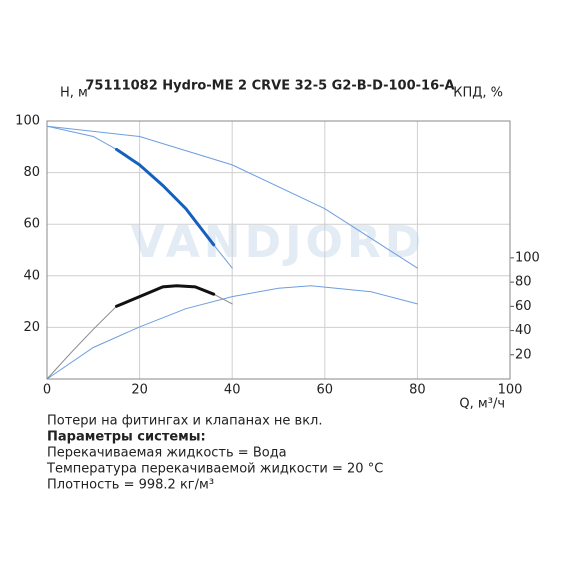 The height and width of the screenshot is (570, 570). Describe the element at coordinates (417, 390) in the screenshot. I see `x-tick-label: 80` at that location.